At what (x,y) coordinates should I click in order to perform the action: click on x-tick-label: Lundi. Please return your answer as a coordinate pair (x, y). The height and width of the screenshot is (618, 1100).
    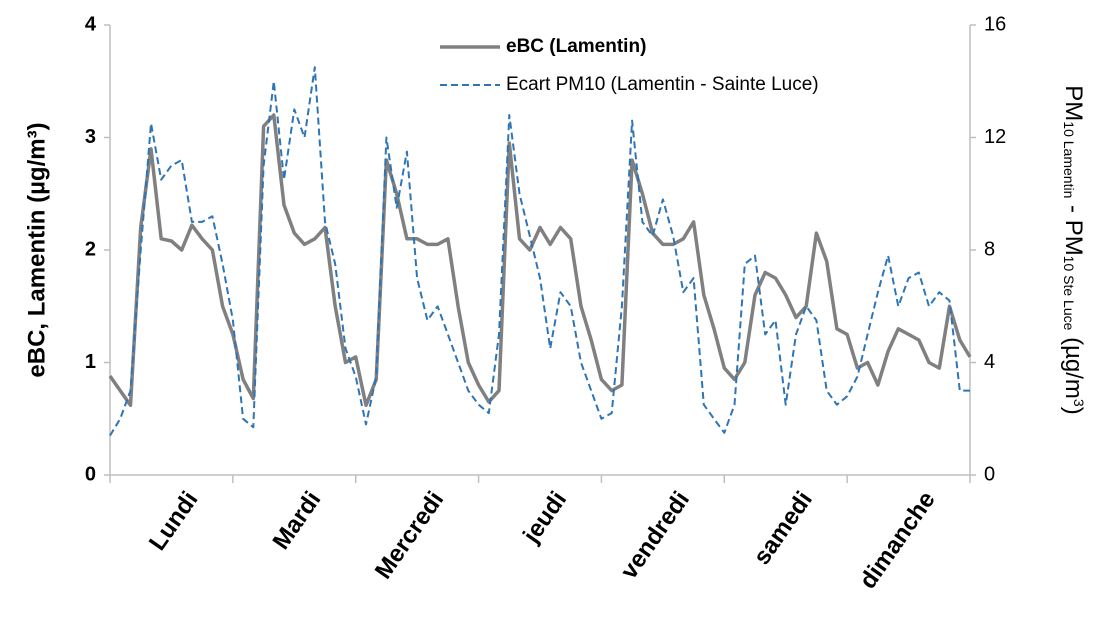
    Looking at the image, I should click on (174, 521).